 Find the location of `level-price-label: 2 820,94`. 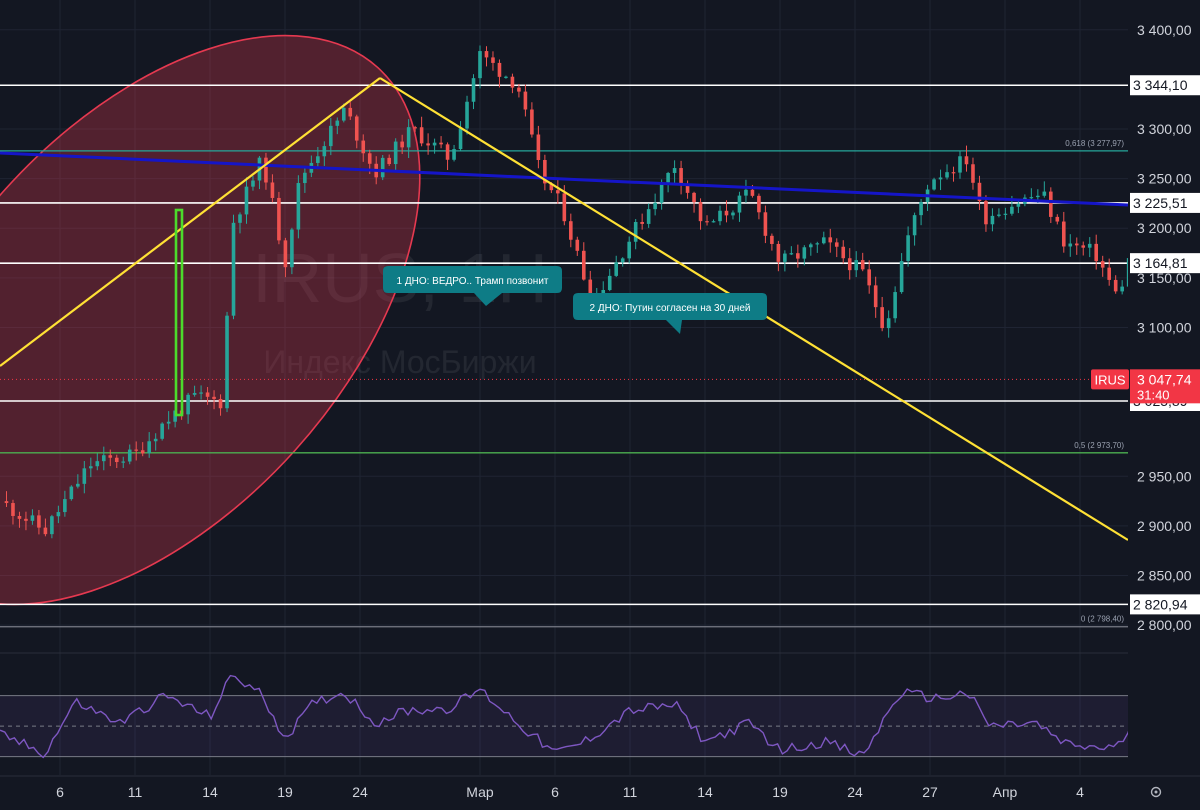

level-price-label: 2 820,94 is located at coordinates (1160, 604).